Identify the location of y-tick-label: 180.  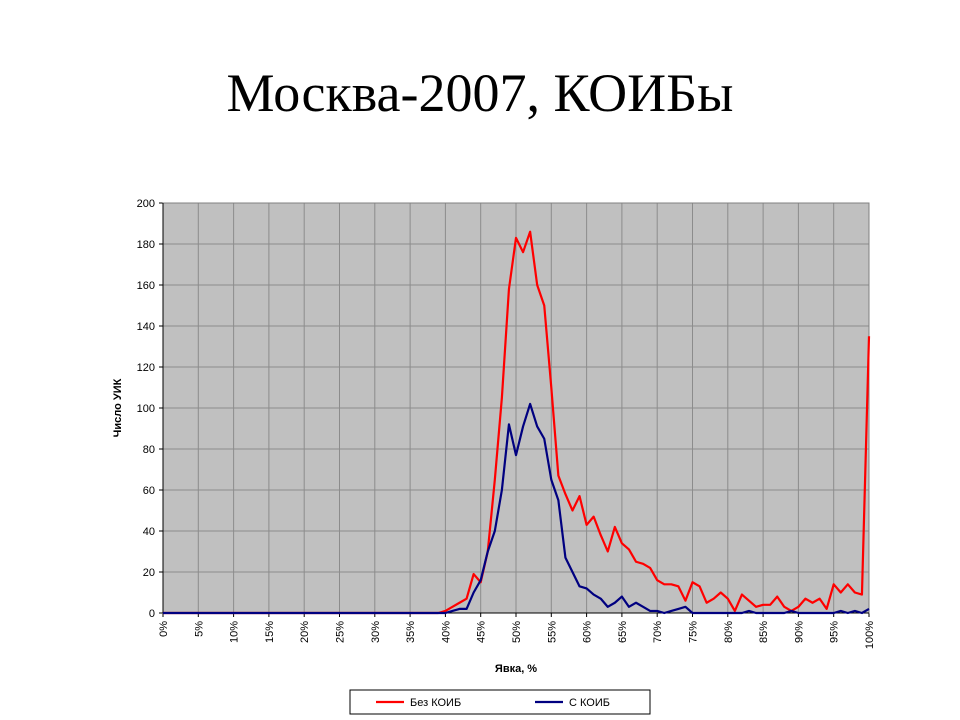
(146, 245).